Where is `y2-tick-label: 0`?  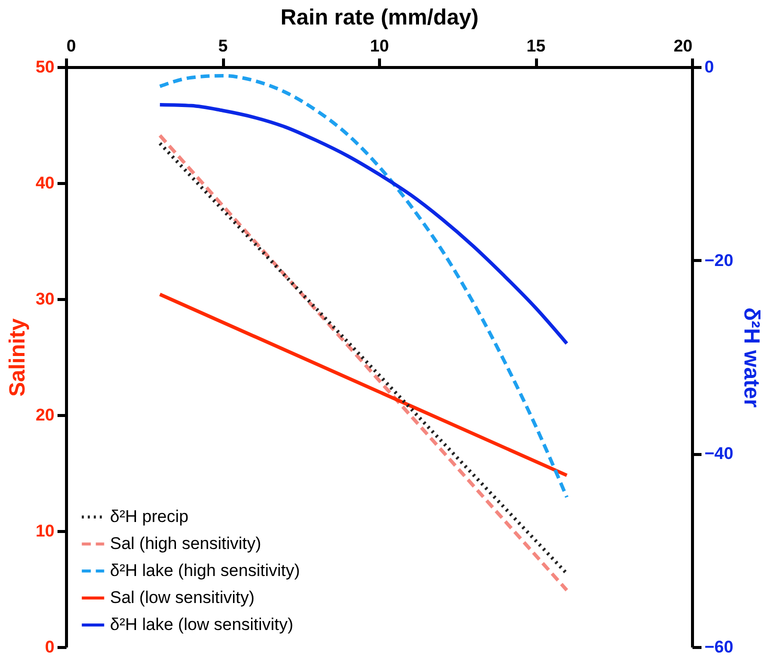 y2-tick-label: 0 is located at coordinates (709, 67).